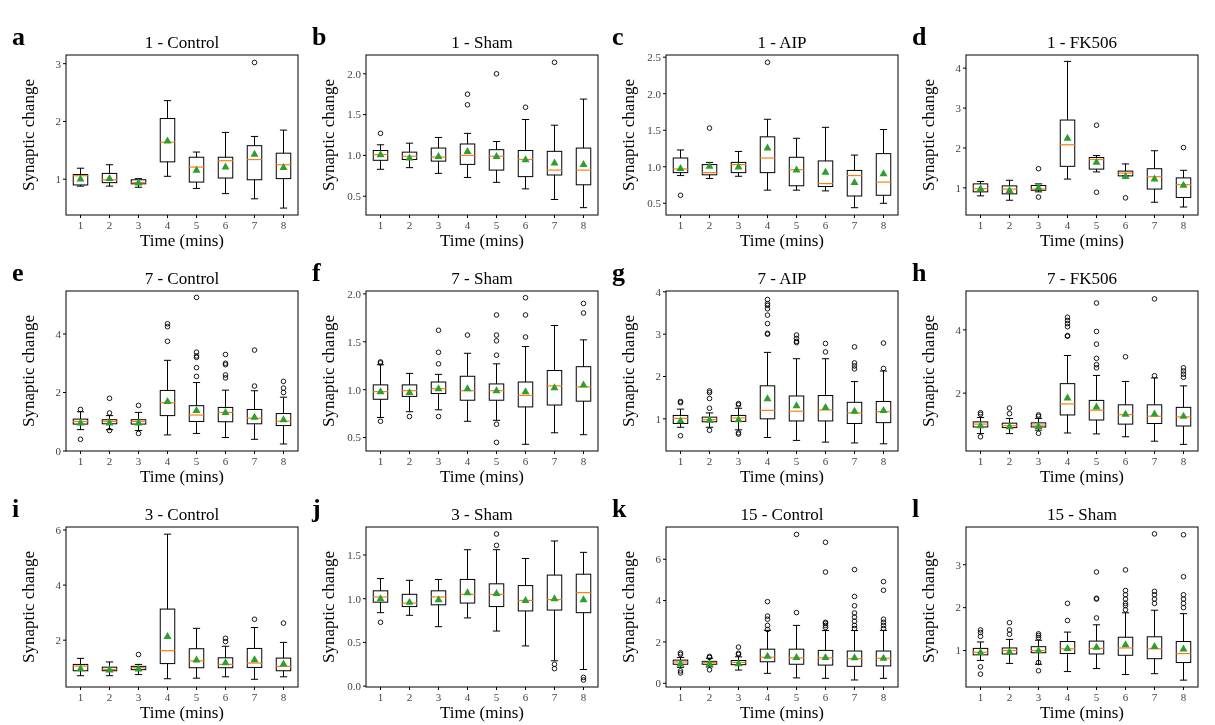  What do you see at coordinates (1082, 42) in the screenshot?
I see `chart-title: 1 - FK506` at bounding box center [1082, 42].